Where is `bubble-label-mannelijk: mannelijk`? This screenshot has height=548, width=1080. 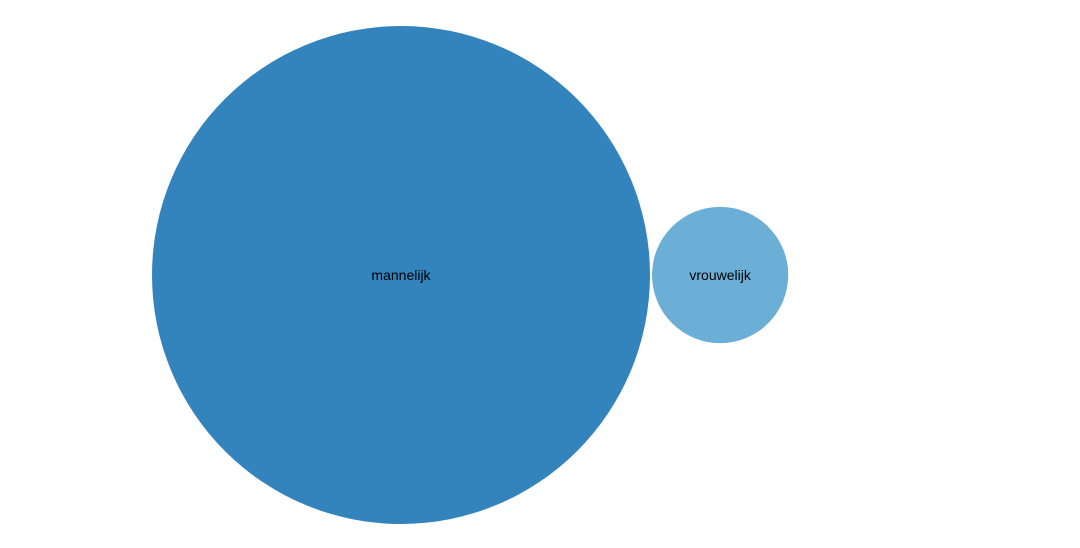 bubble-label-mannelijk: mannelijk is located at coordinates (401, 275).